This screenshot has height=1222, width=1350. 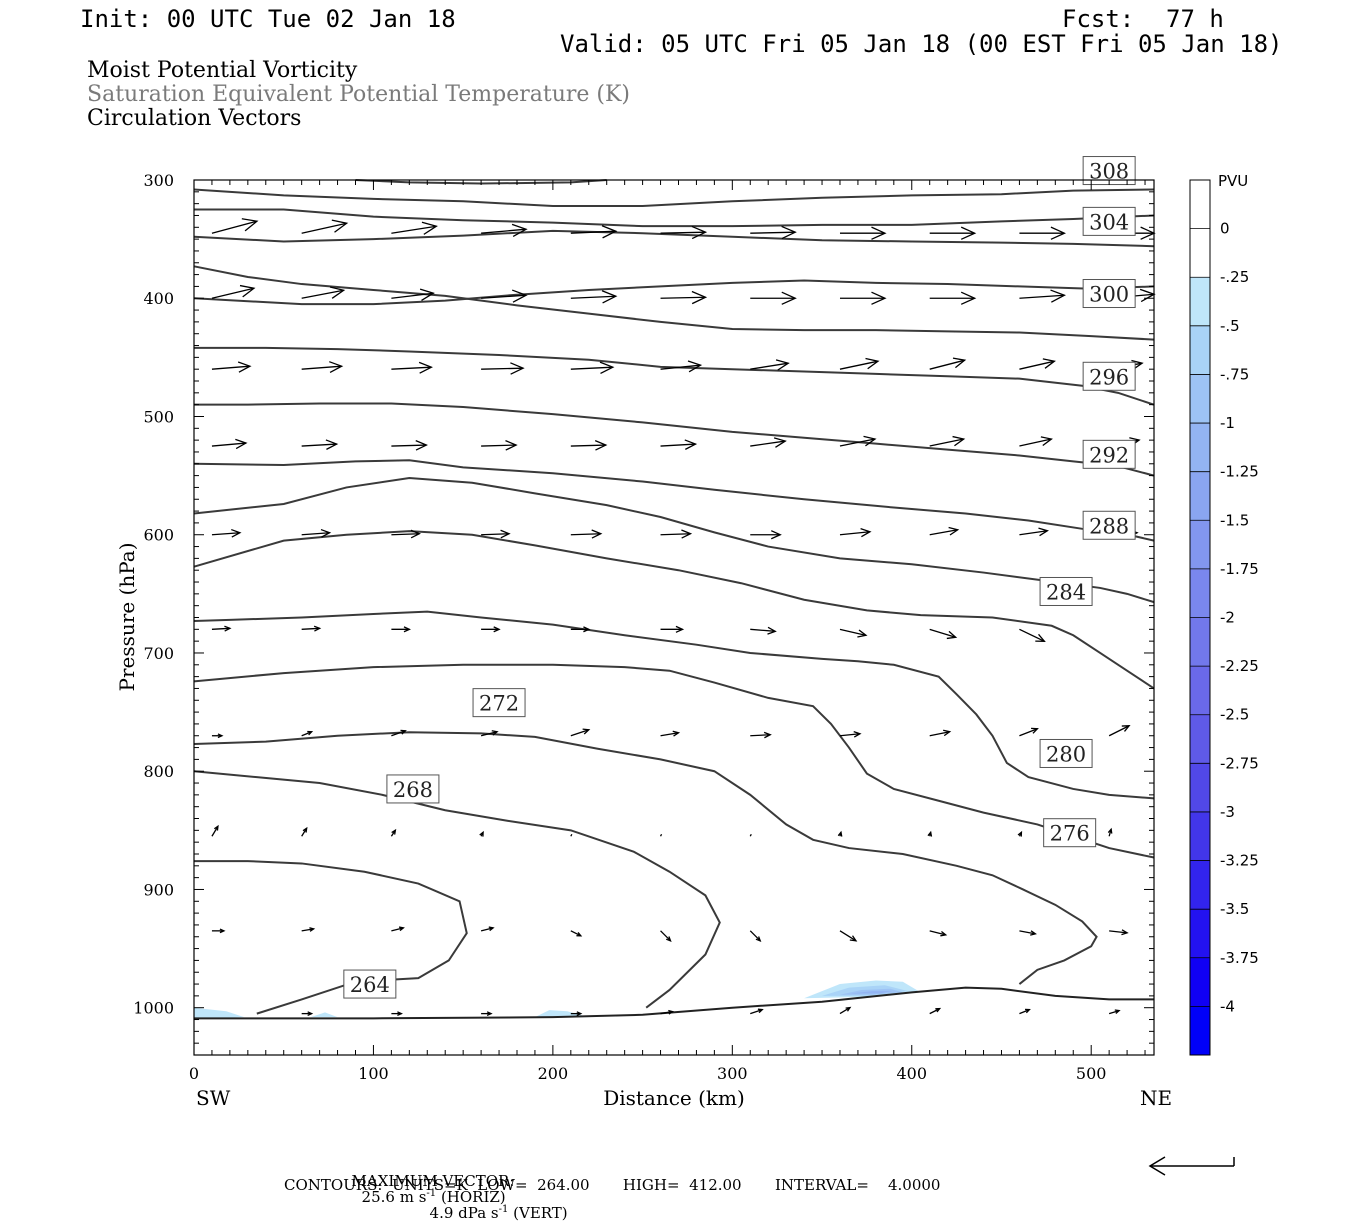 I want to click on y-tick-label: 600, so click(x=158, y=535).